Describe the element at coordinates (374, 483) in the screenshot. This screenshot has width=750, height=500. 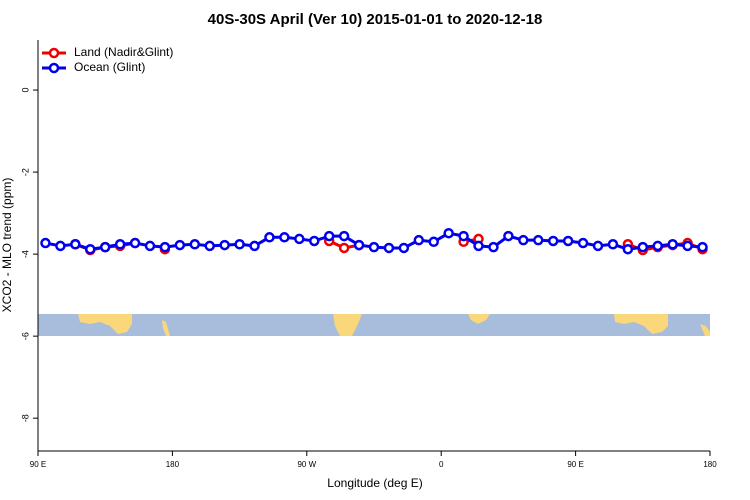
I see `x-axis-label: Longitude (deg E)` at that location.